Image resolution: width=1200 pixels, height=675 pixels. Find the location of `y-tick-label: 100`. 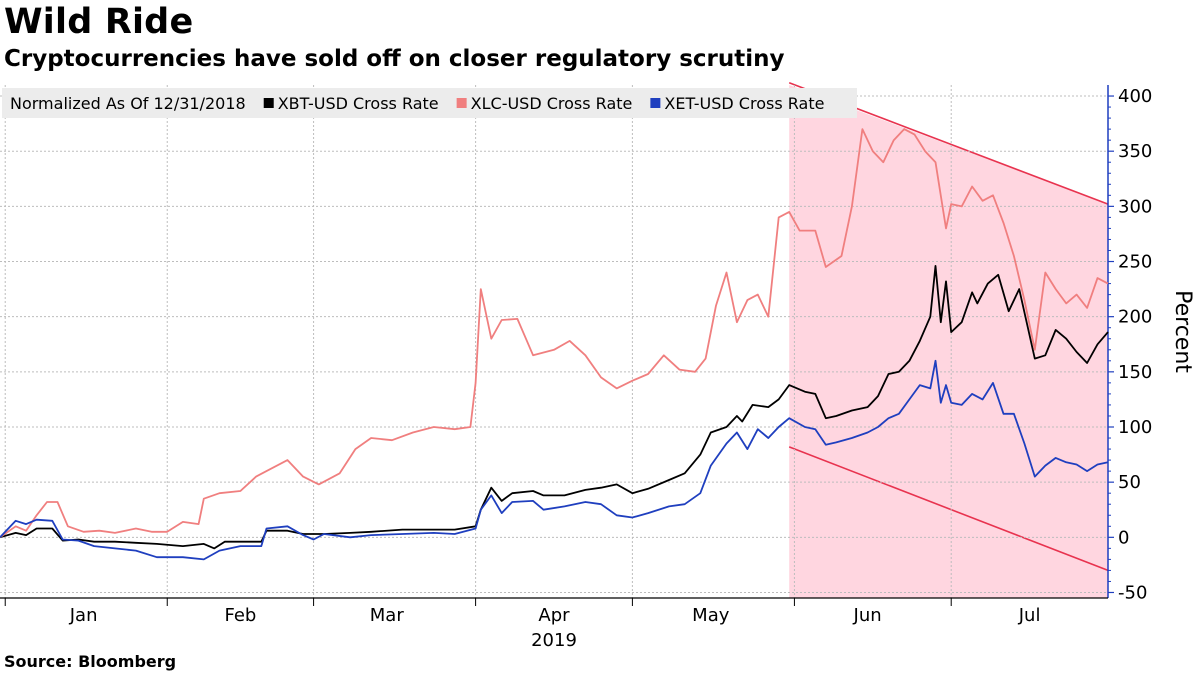

y-tick-label: 100 is located at coordinates (1135, 427).